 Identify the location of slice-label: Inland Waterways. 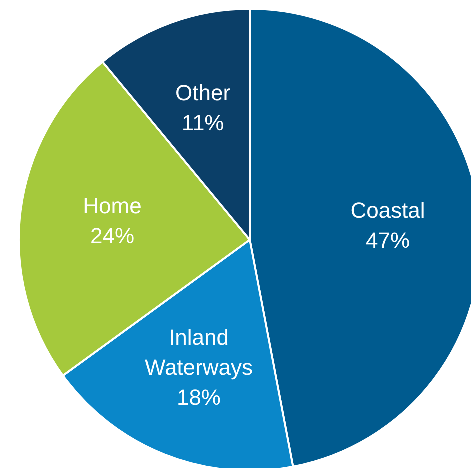
(198, 352).